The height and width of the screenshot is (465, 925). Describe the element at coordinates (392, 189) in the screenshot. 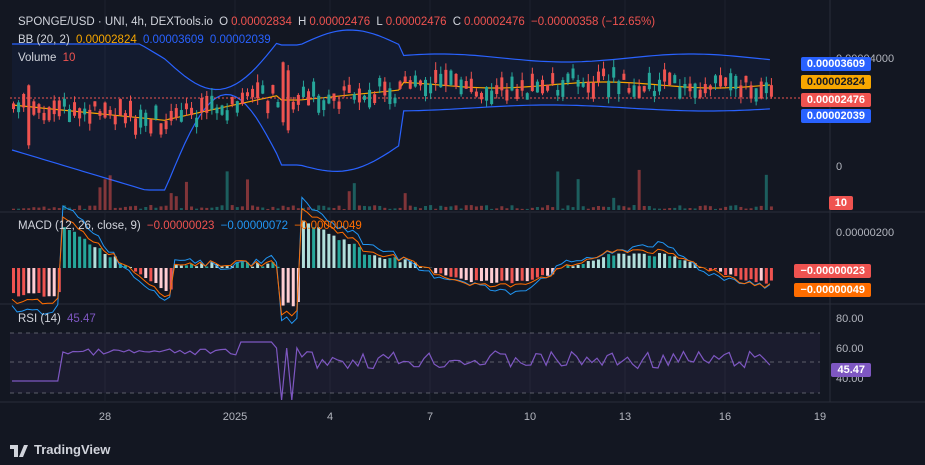

I see `volume-bars` at that location.